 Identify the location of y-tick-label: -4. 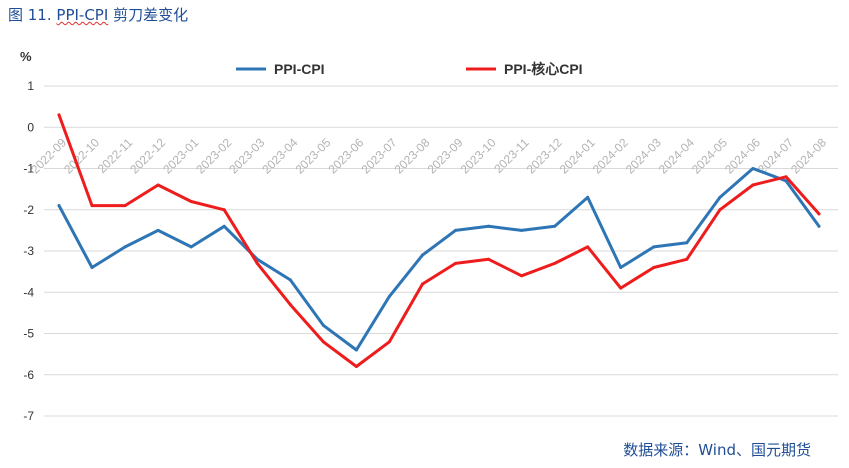
(28, 292).